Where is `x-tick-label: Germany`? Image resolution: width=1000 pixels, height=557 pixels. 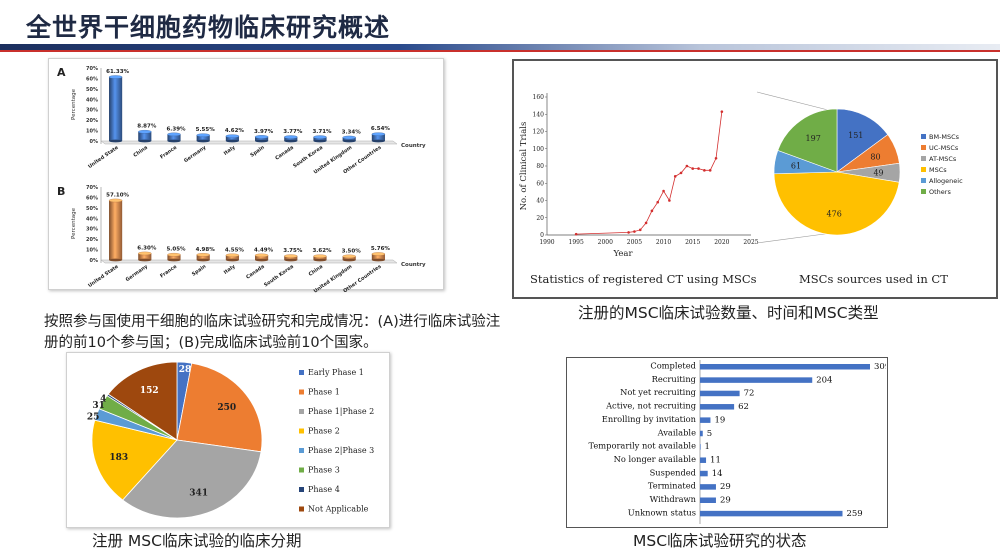 x-tick-label: Germany is located at coordinates (137, 273).